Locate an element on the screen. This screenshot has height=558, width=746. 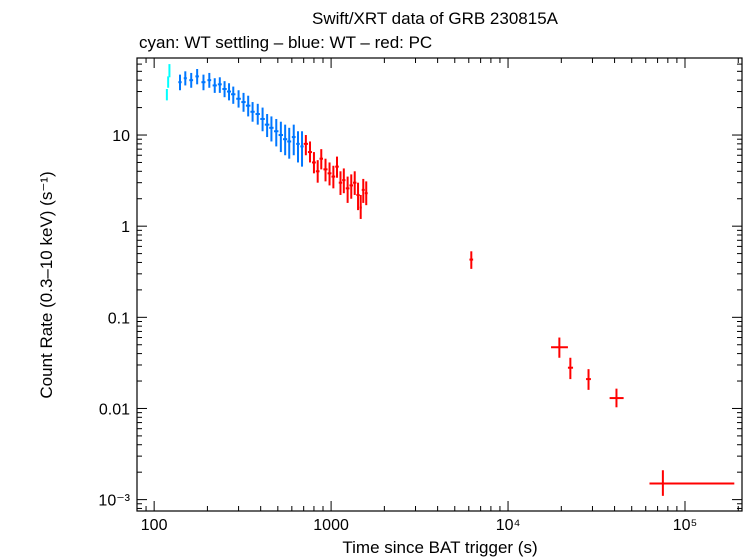
series-wt is located at coordinates (241, 118).